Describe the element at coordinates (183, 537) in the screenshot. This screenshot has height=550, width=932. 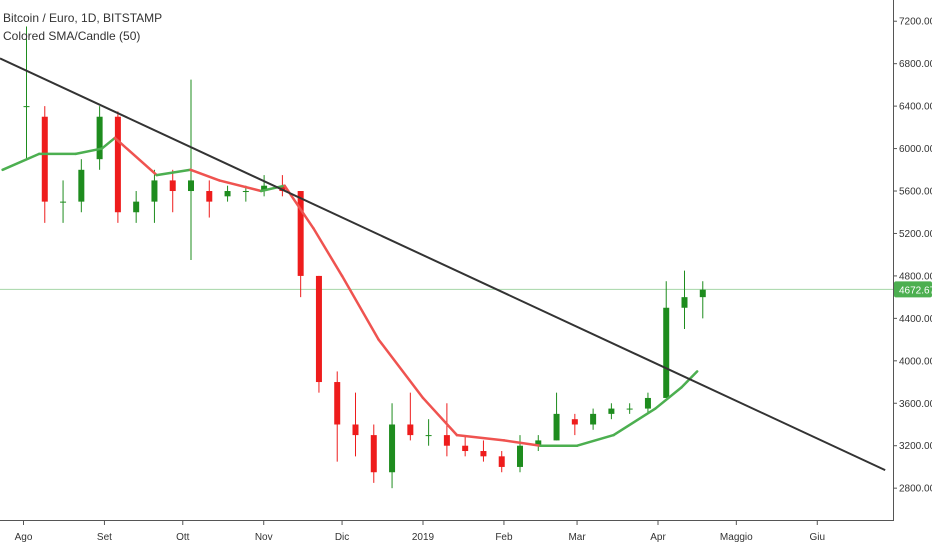
I see `time-tick-label: Ott` at that location.